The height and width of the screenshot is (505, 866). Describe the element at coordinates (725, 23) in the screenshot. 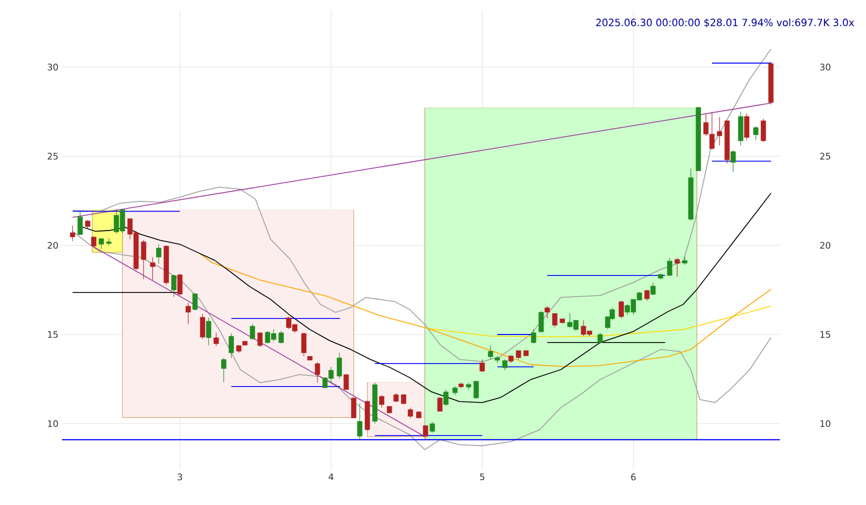

I see `text: 2025.06.30 00:00:00 $28.01 7.94% vol:697.7K 3.0x` at that location.